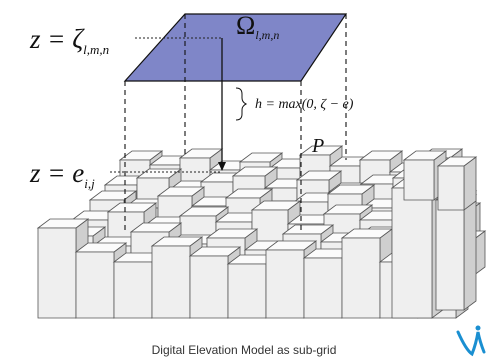  What do you see at coordinates (62, 174) in the screenshot?
I see `e-level-label: z = ei,j` at bounding box center [62, 174].